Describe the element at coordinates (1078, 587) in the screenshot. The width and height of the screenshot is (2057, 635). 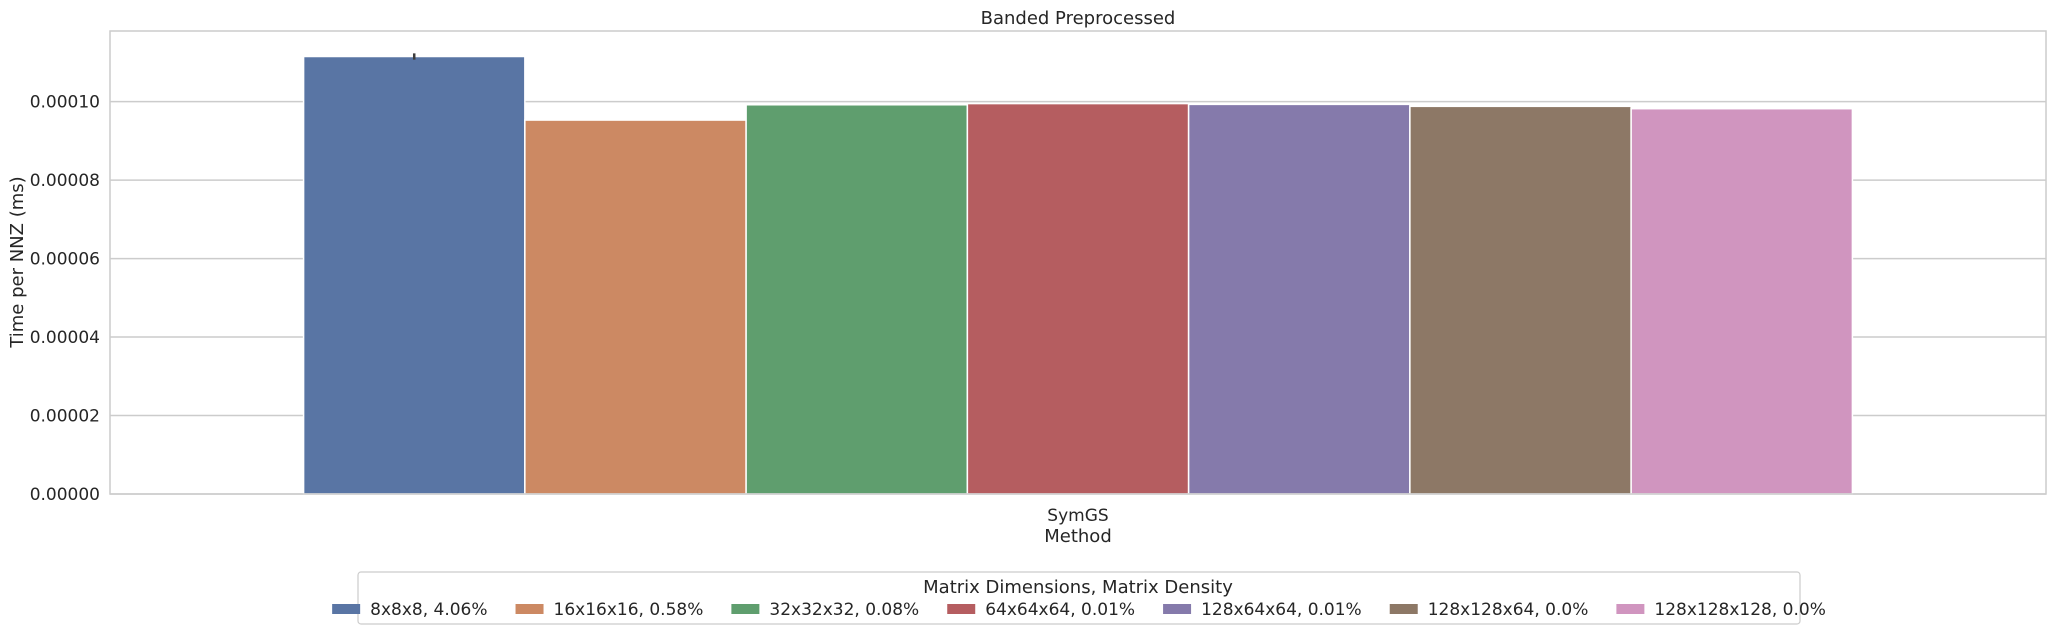
I see `legend-title: Matrix Dimensions, Matrix Density` at that location.